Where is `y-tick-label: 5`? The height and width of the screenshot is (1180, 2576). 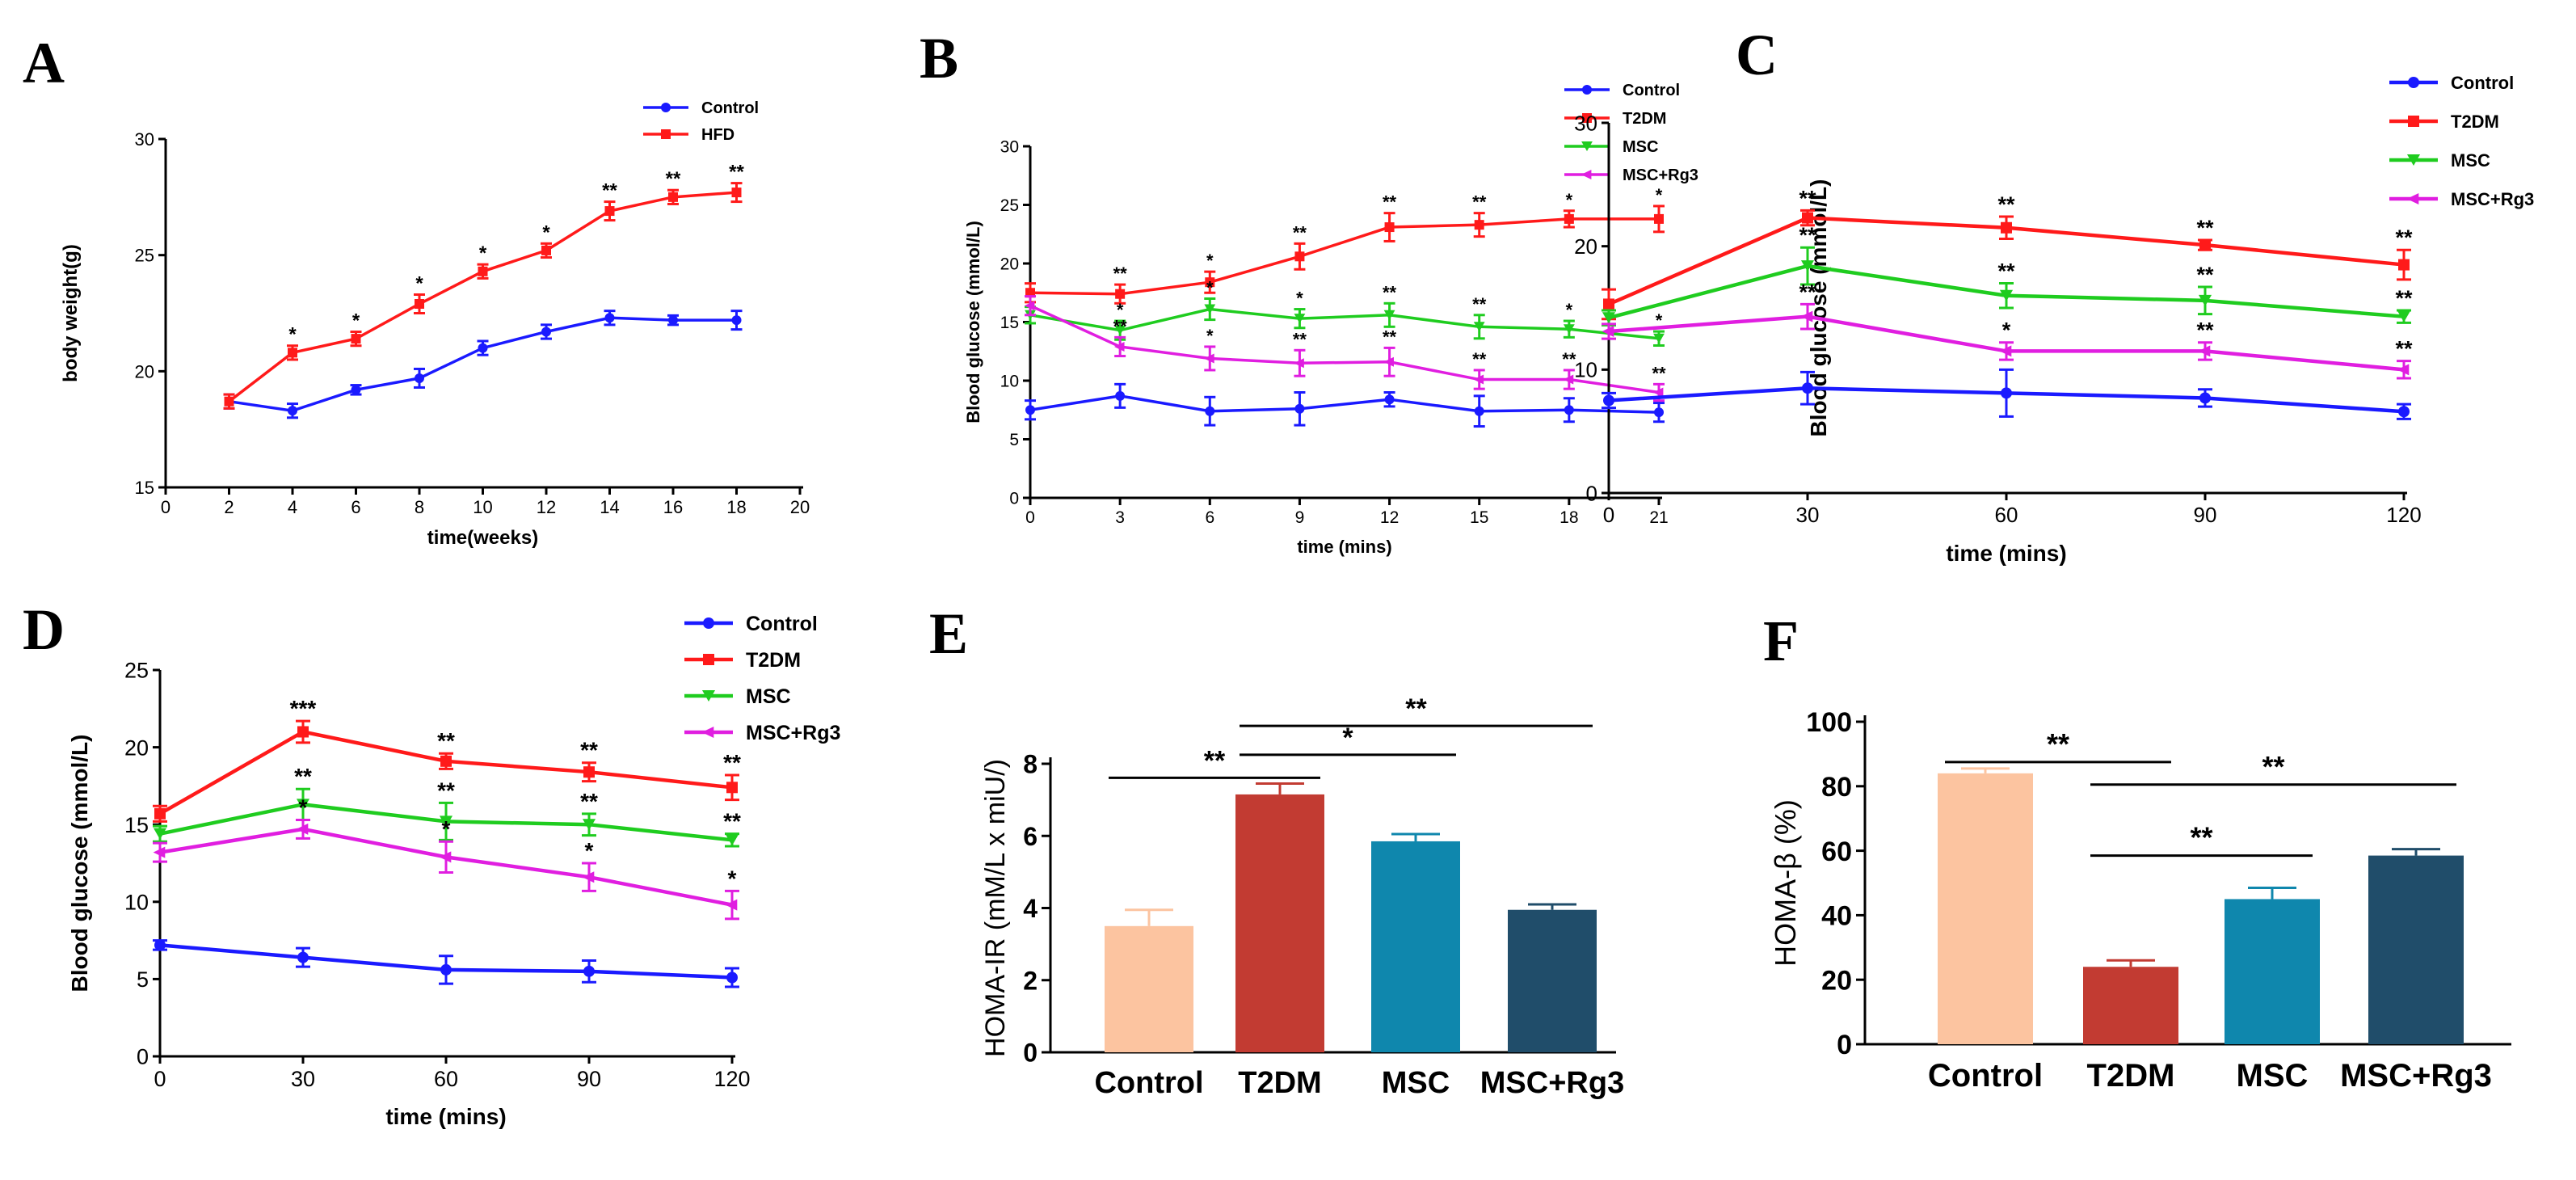 y-tick-label: 5 is located at coordinates (1014, 440).